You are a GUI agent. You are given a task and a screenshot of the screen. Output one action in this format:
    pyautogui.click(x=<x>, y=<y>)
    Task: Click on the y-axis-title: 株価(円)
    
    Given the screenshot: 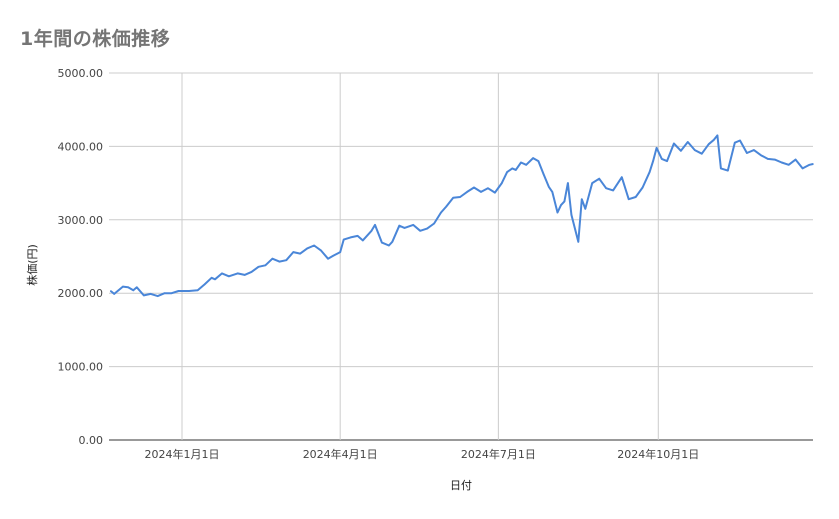 What is the action you would take?
    pyautogui.click(x=32, y=265)
    